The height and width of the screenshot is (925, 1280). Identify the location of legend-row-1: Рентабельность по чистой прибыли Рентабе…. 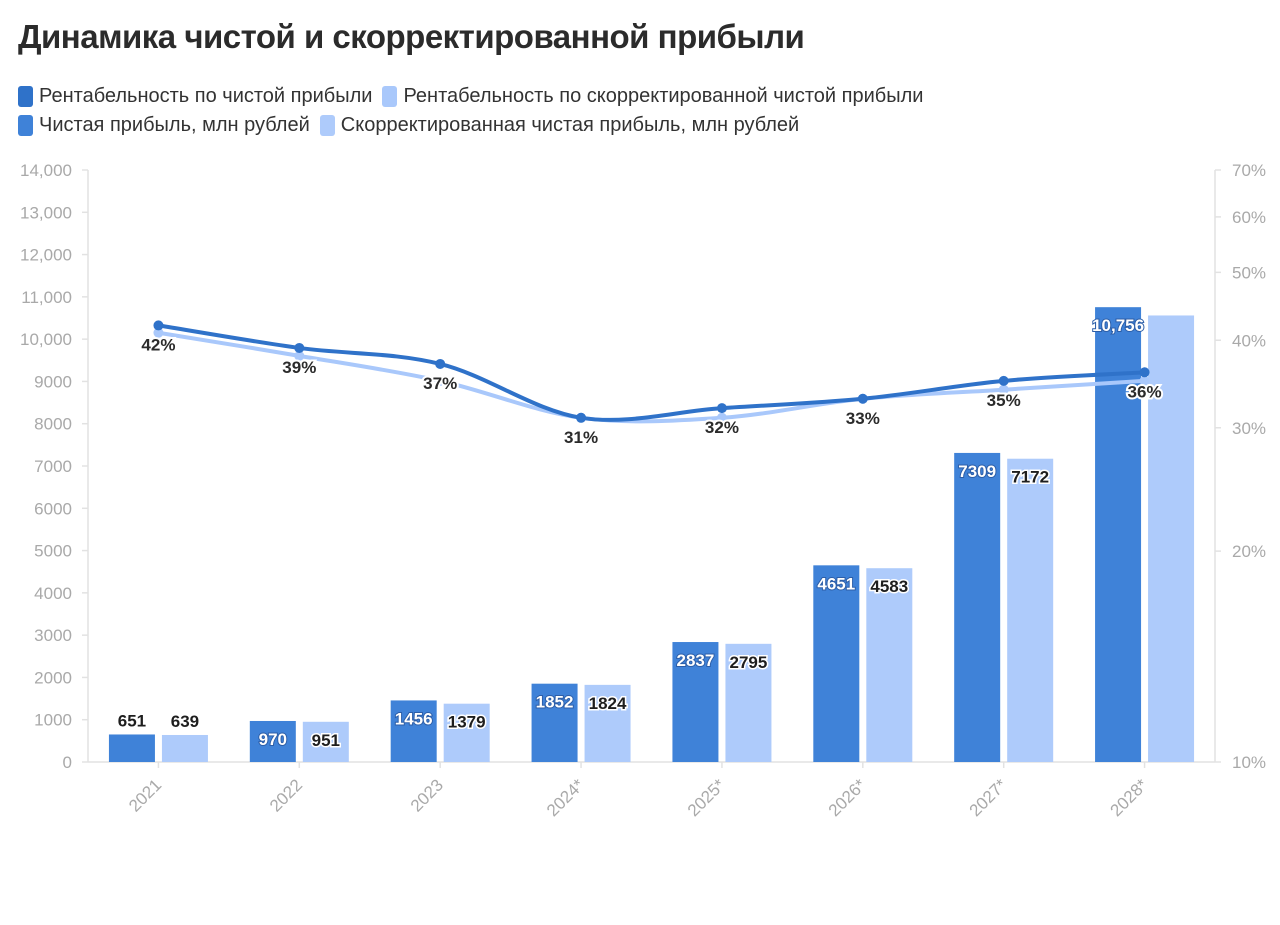
(518, 96).